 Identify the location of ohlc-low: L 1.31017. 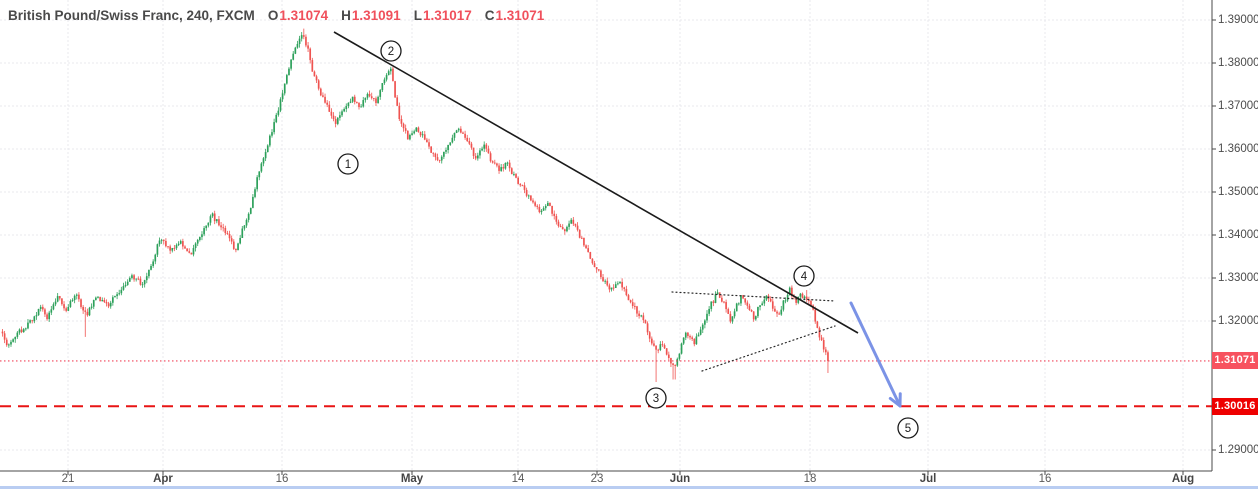
(442, 15).